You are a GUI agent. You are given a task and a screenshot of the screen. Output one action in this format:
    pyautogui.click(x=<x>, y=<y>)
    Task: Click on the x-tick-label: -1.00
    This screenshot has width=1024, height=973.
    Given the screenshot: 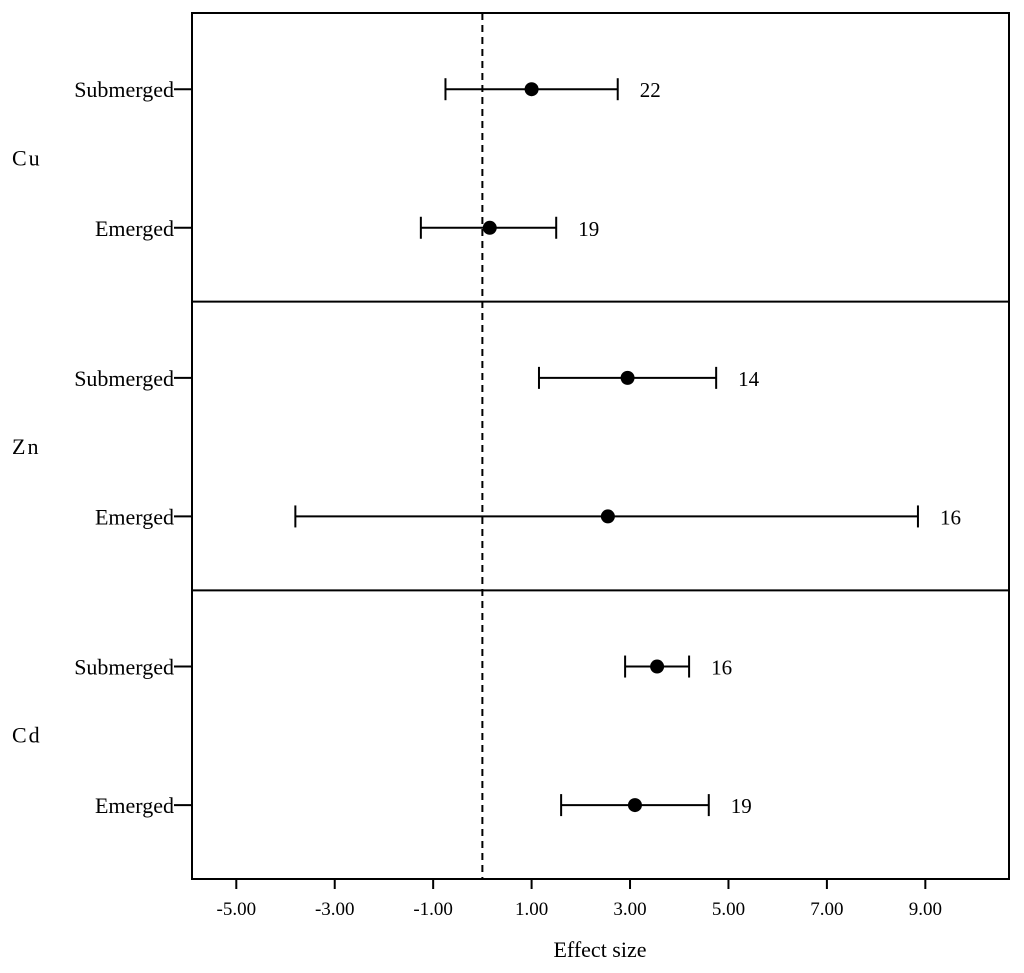 What is the action you would take?
    pyautogui.click(x=433, y=909)
    